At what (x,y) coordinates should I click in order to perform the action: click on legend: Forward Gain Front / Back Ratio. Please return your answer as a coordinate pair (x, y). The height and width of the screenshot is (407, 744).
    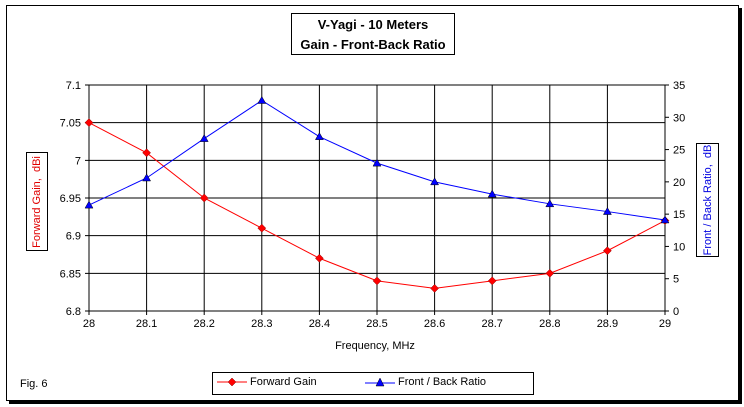
    Looking at the image, I should click on (373, 383).